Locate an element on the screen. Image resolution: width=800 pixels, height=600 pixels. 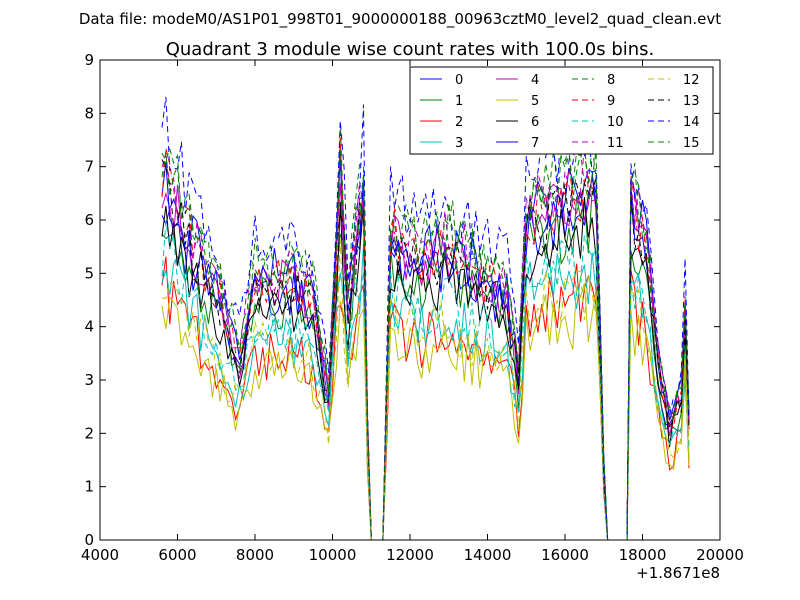
legend-label-3: 3 is located at coordinates (459, 143).